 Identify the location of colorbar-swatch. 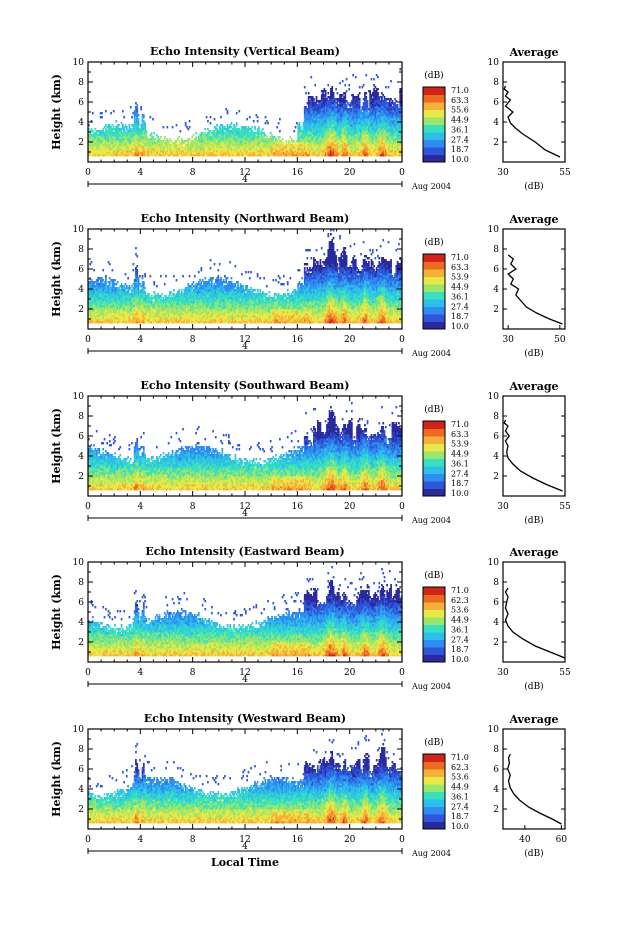
(434, 91).